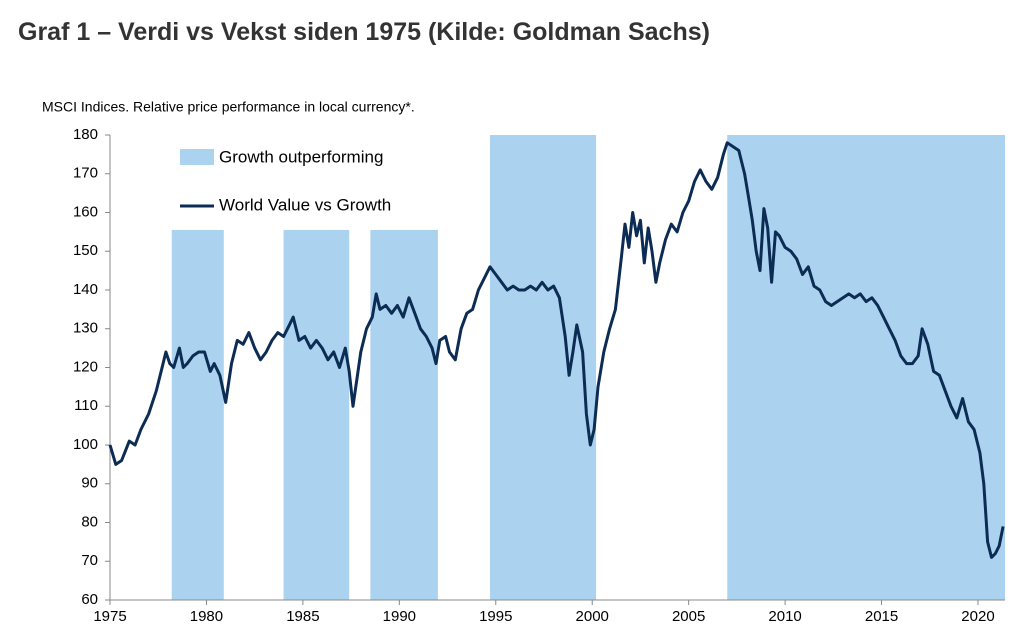  Describe the element at coordinates (89, 521) in the screenshot. I see `y-tick-label: 80` at that location.